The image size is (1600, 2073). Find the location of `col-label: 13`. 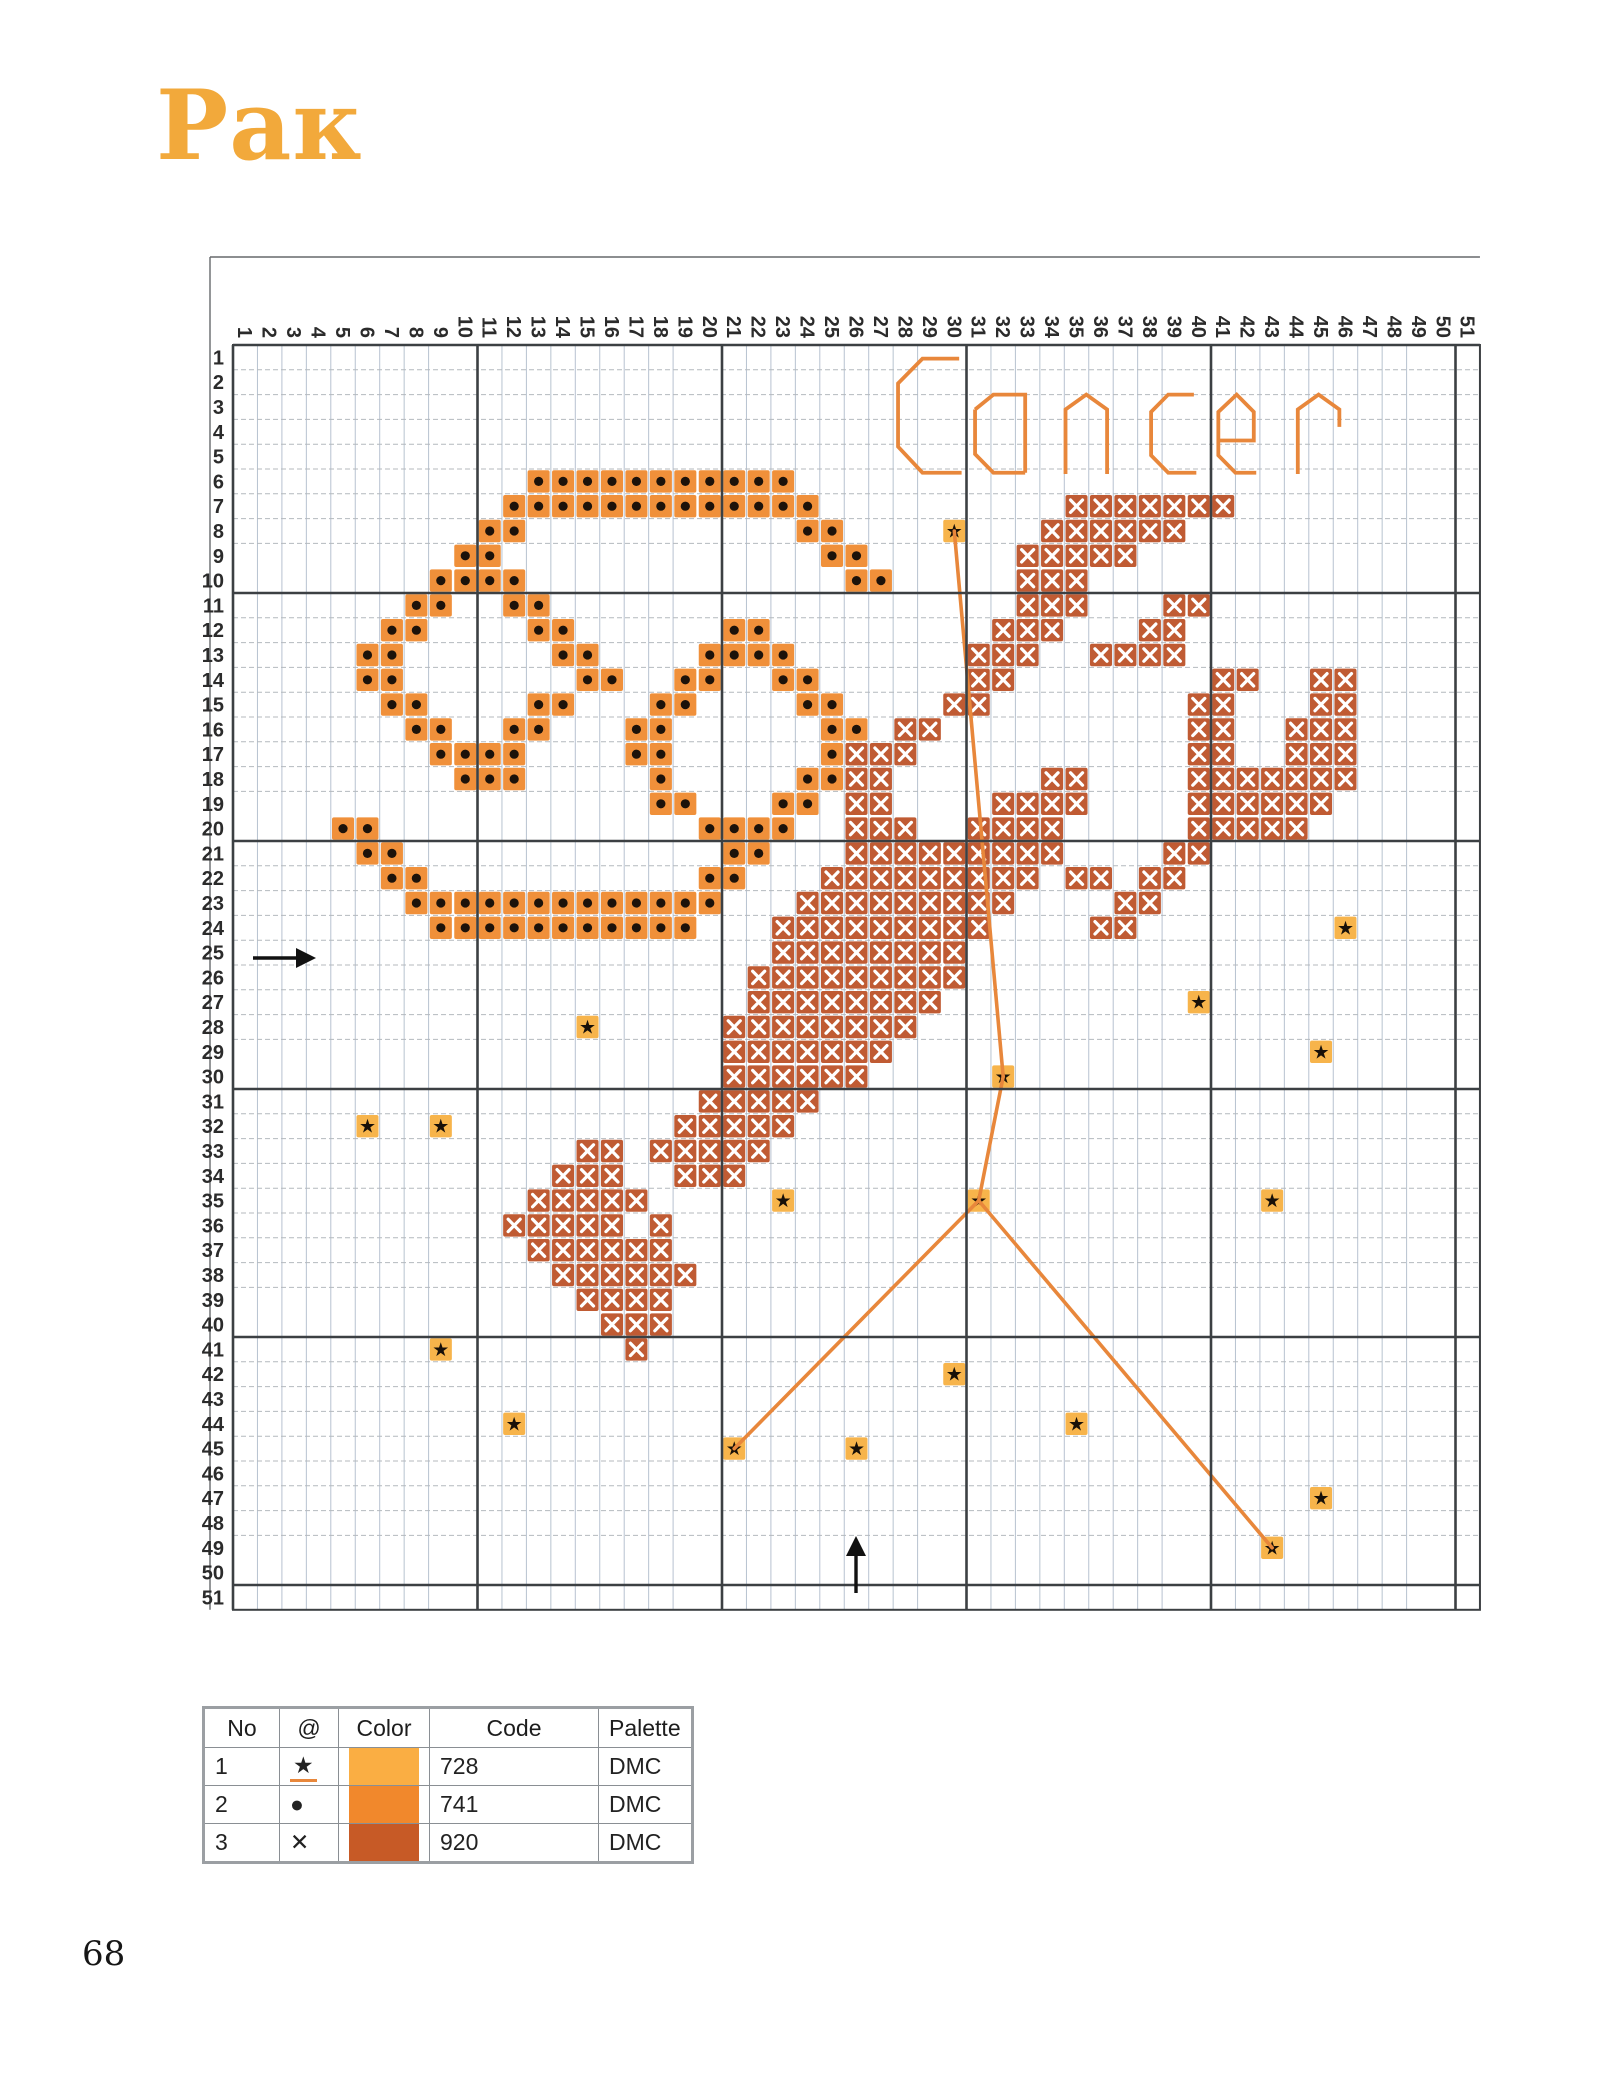

col-label: 13 is located at coordinates (538, 327).